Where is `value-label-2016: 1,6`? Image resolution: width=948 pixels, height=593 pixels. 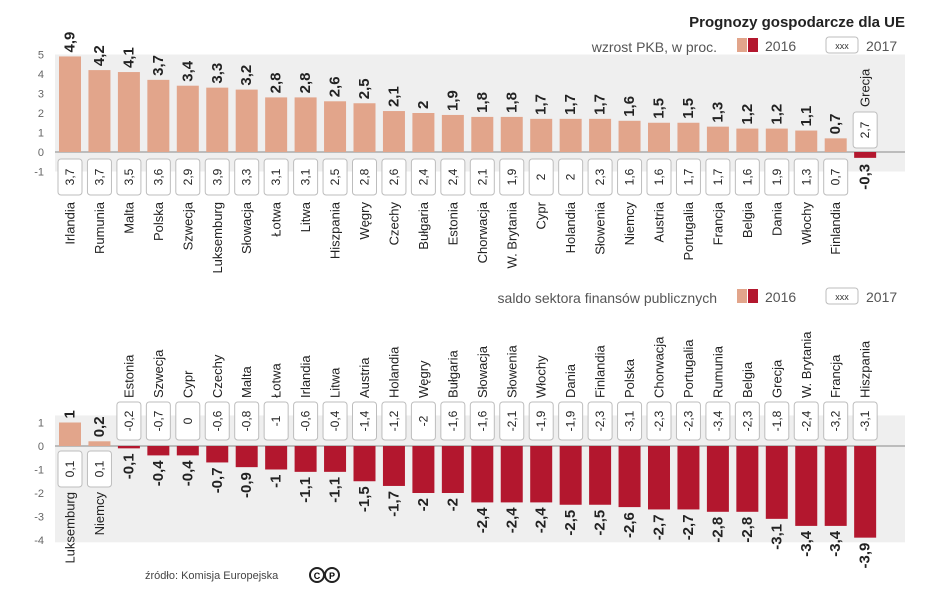
value-label-2016: 1,6 is located at coordinates (629, 106).